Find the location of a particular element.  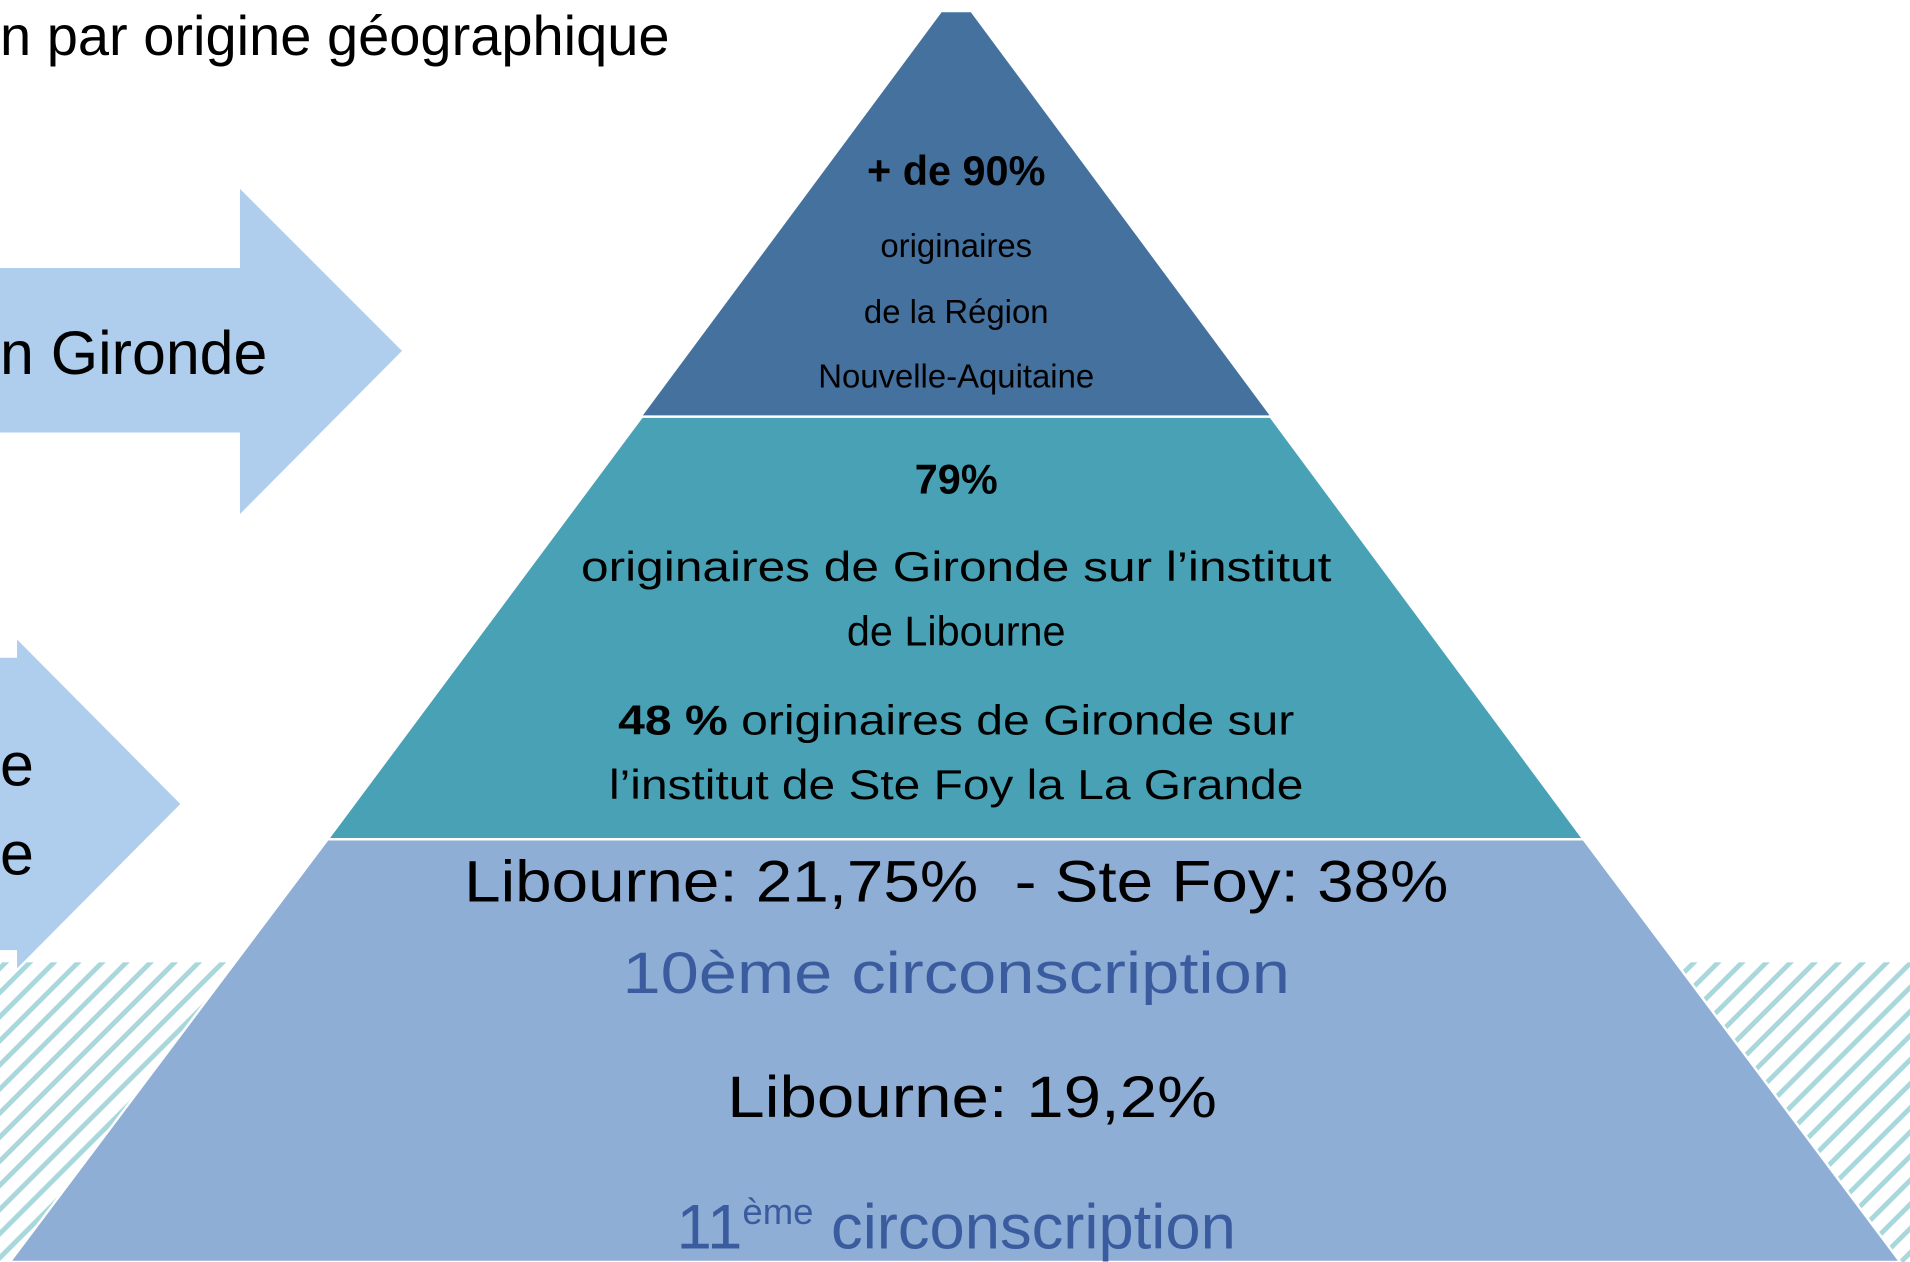

top-line: originaires is located at coordinates (956, 245).